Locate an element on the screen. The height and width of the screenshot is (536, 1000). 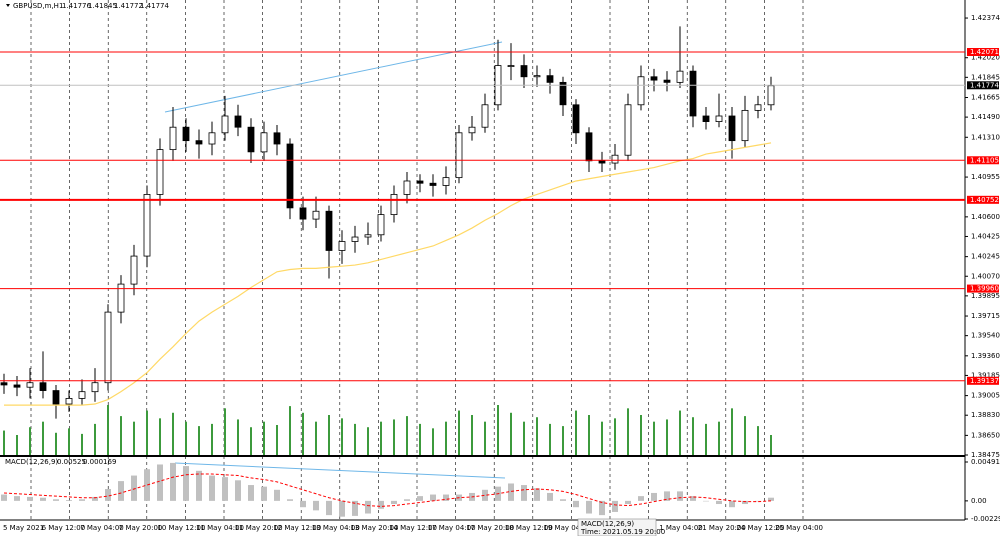
quote-value: 1.41772 is located at coordinates (128, 6).